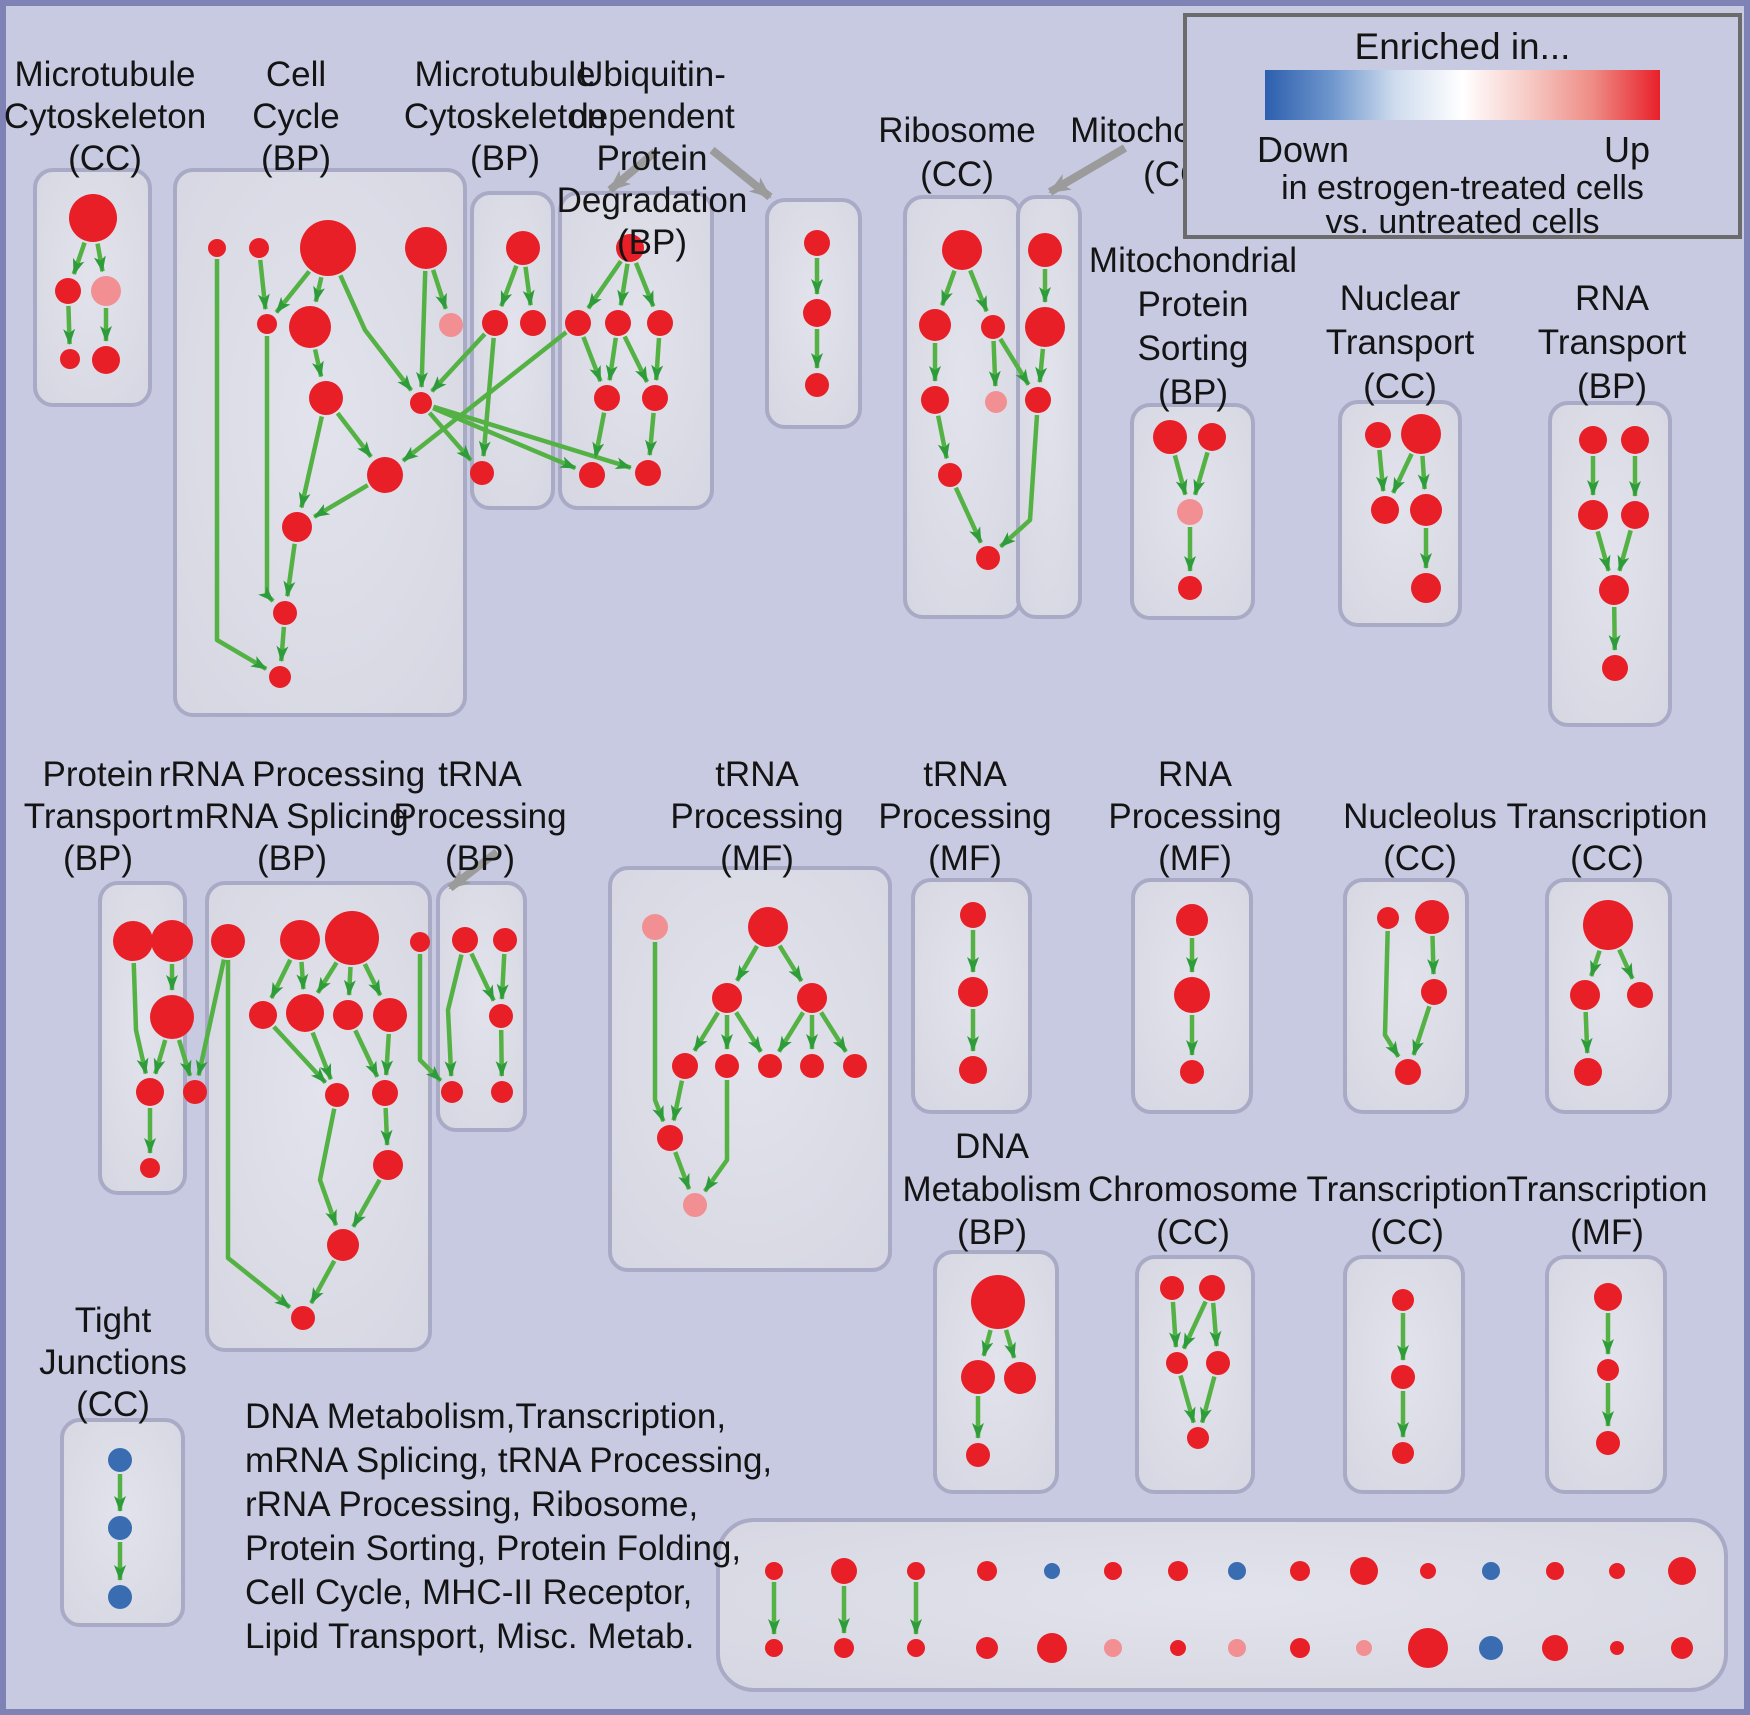 This screenshot has width=1750, height=1715. What do you see at coordinates (1595, 963) in the screenshot?
I see `edge-tc1-tc2` at bounding box center [1595, 963].